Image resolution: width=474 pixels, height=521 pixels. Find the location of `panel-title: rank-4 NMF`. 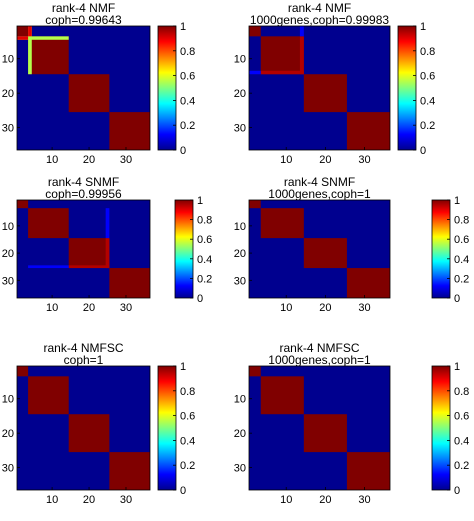

panel-title: rank-4 NMF is located at coordinates (83, 8).